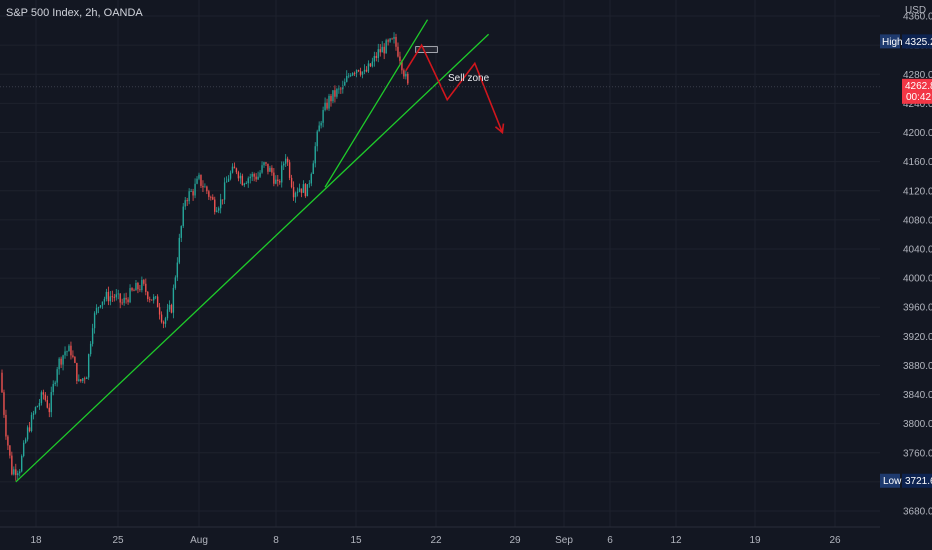  I want to click on y-tick-label: 4040.0, so click(917, 249).